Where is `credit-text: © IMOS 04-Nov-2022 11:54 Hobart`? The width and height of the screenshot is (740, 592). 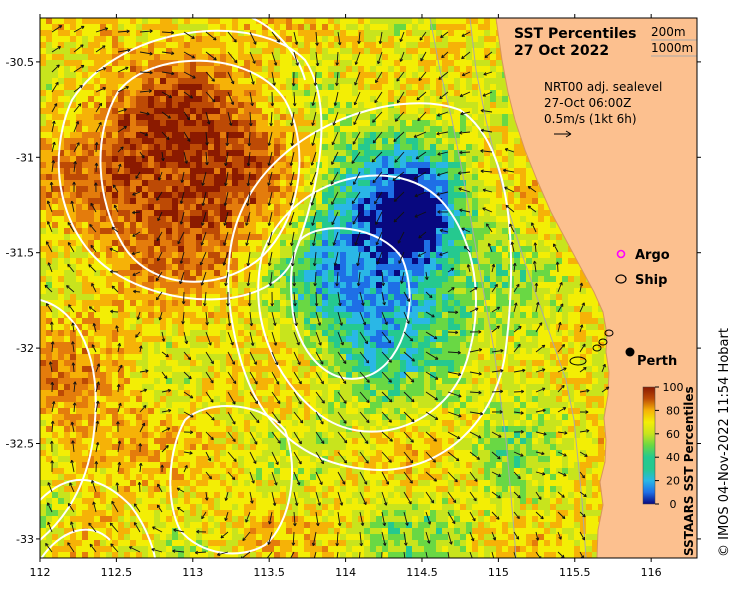
credit-text: © IMOS 04-Nov-2022 11:54 Hobart is located at coordinates (724, 442).